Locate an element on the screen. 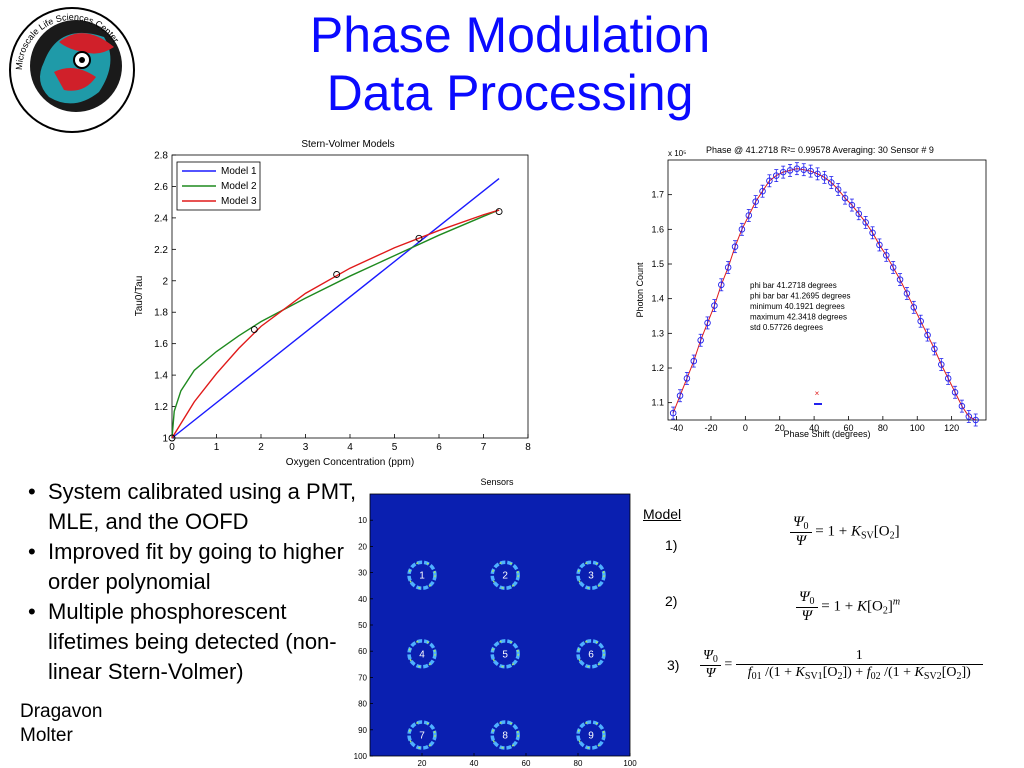  y-tick-label: 1.7 is located at coordinates (657, 195).